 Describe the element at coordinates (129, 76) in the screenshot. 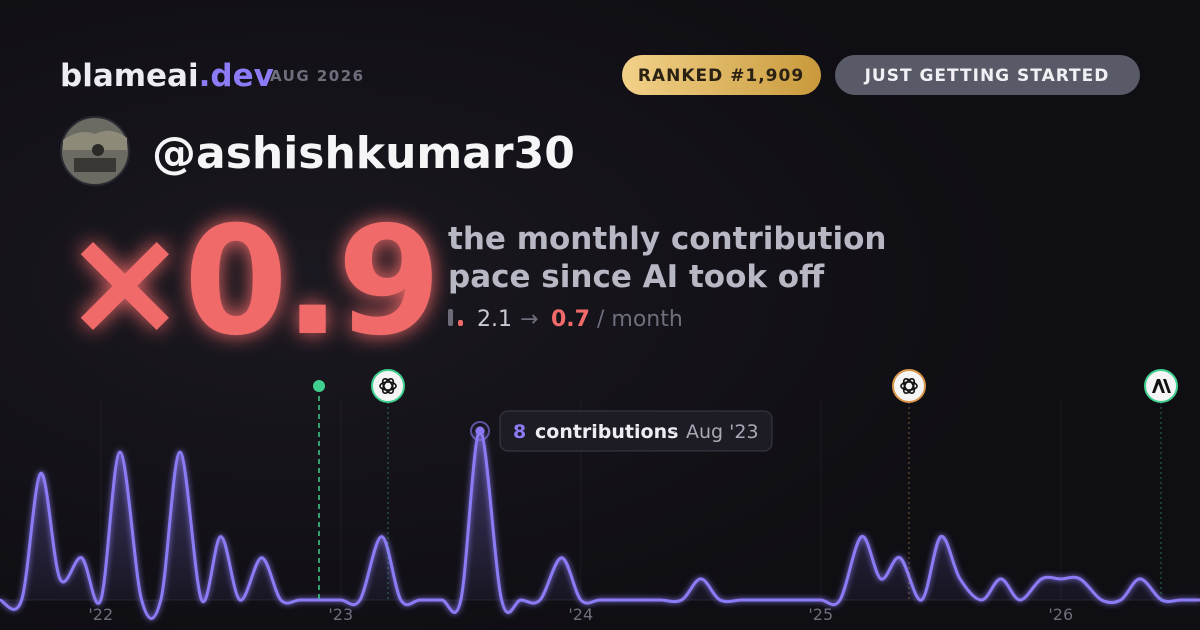

I see `brand-name: blameai` at that location.